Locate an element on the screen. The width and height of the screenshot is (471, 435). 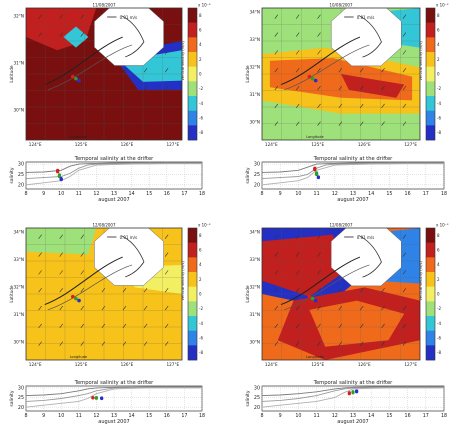
colorbar-tick-label: -8 is located at coordinates (439, 352).